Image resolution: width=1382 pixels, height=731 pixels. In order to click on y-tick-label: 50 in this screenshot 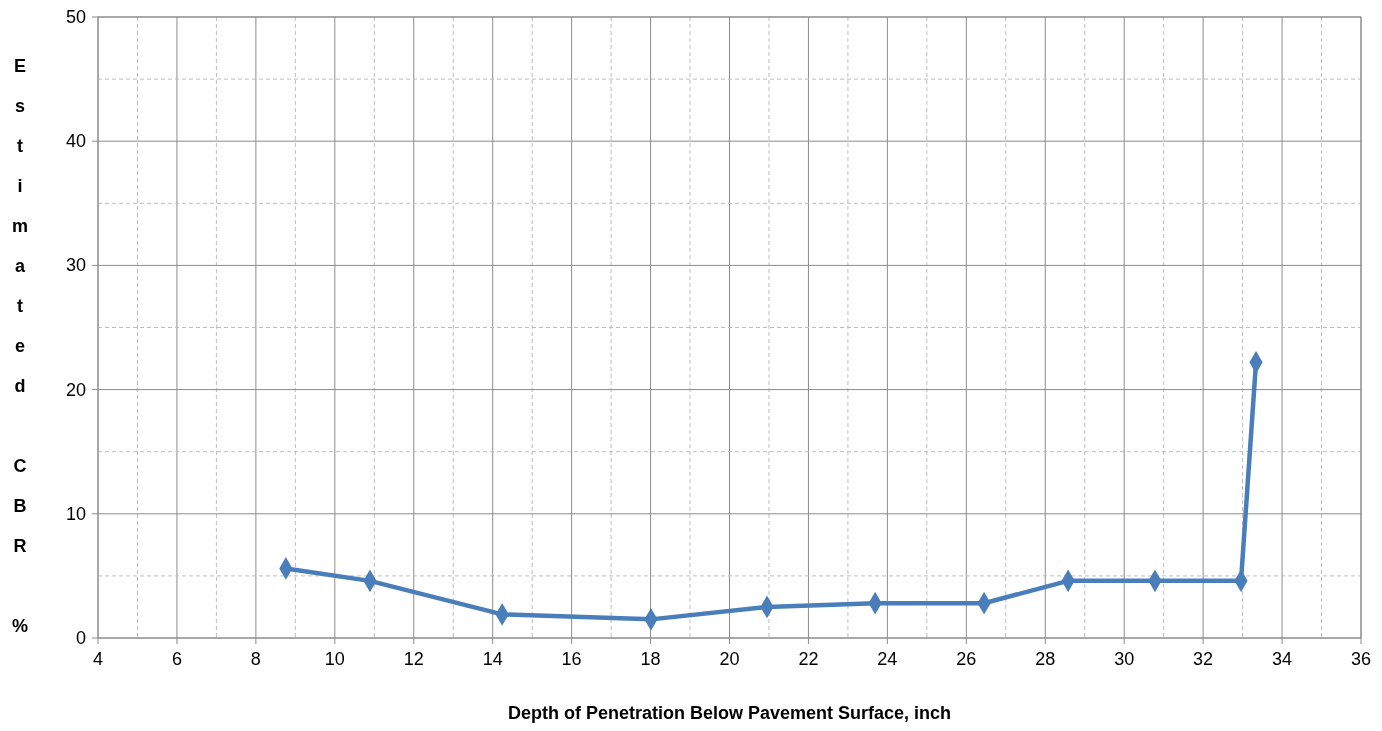, I will do `click(75, 17)`.